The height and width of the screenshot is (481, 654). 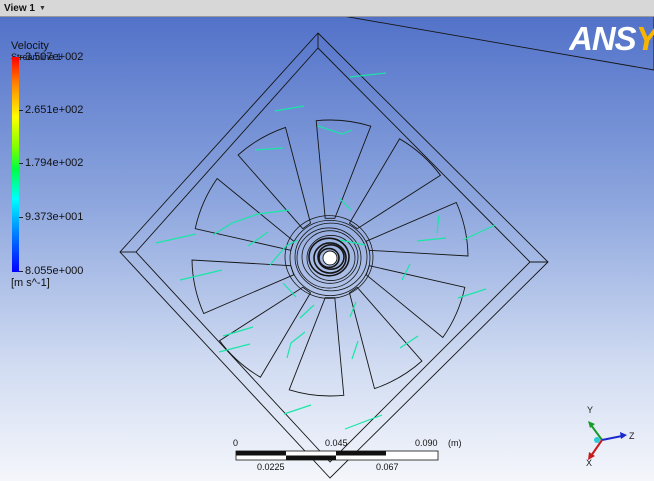 What do you see at coordinates (591, 424) in the screenshot?
I see `triad-y-arrow` at bounding box center [591, 424].